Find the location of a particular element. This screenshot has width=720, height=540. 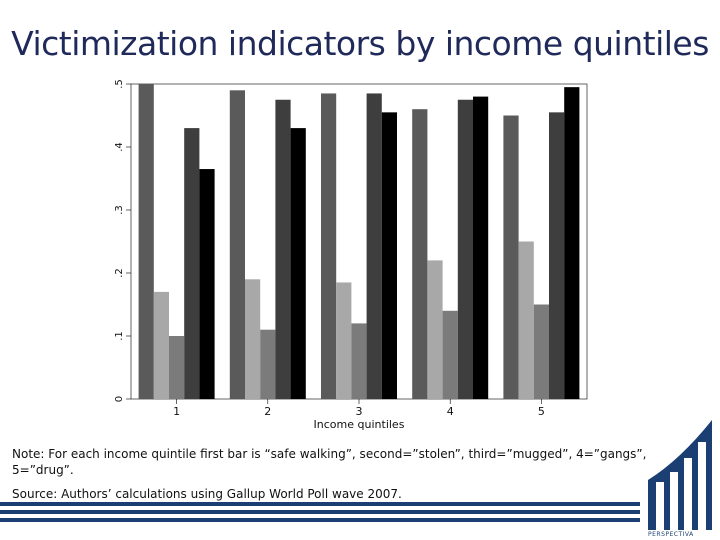

y-tick-label: .2 is located at coordinates (119, 273).